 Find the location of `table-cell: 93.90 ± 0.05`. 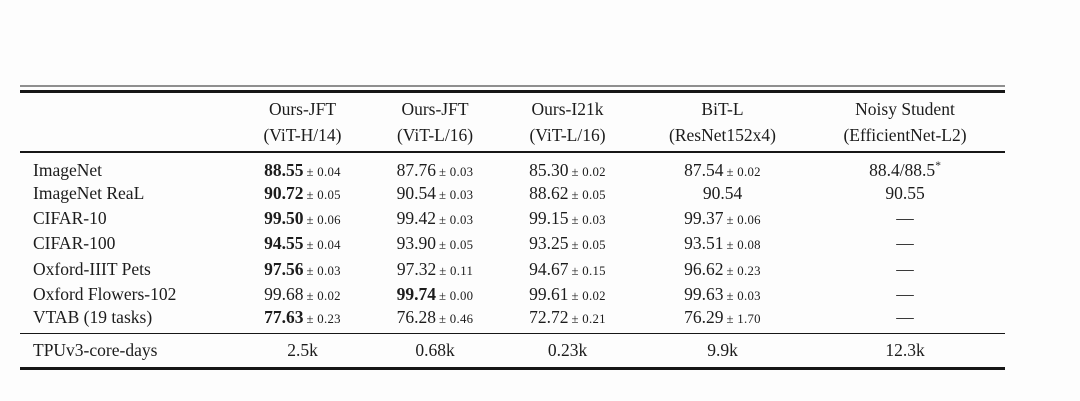

table-cell: 93.90 ± 0.05 is located at coordinates (435, 243).